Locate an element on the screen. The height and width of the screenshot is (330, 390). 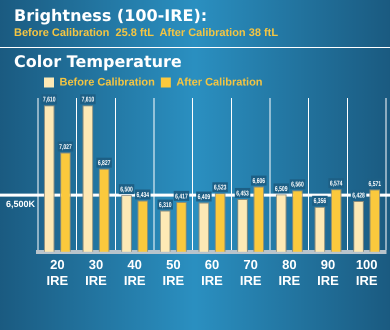
x-tick-label: 50 IRE is located at coordinates (173, 272).